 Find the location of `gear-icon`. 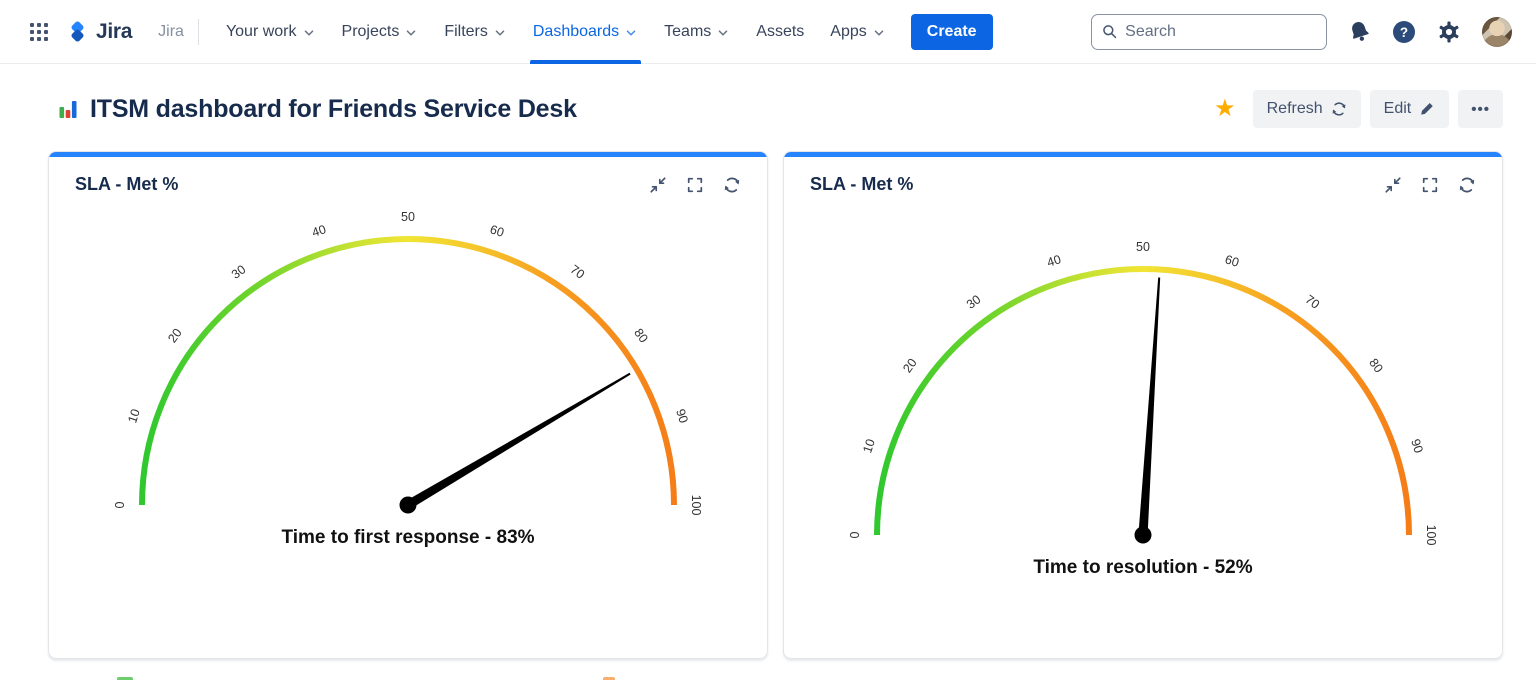

gear-icon is located at coordinates (1449, 31).